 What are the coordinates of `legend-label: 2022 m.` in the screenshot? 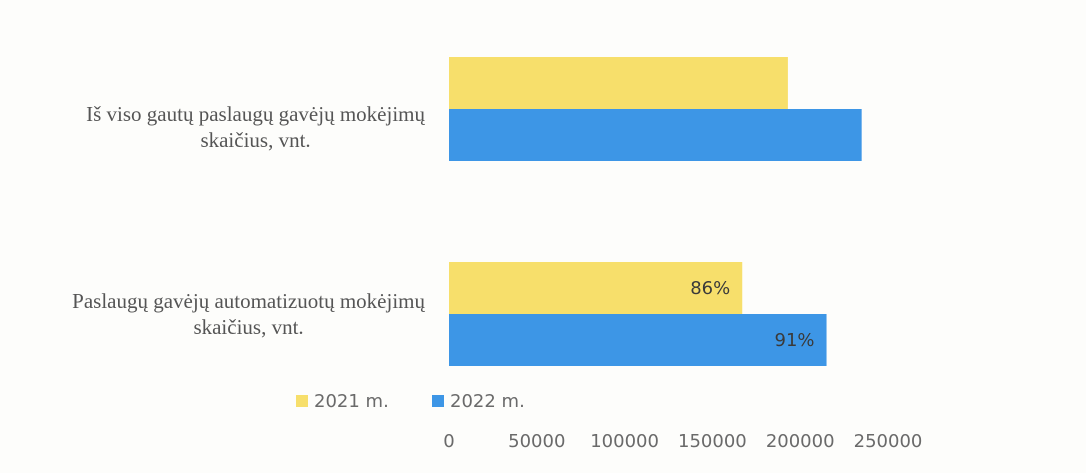 It's located at (487, 401).